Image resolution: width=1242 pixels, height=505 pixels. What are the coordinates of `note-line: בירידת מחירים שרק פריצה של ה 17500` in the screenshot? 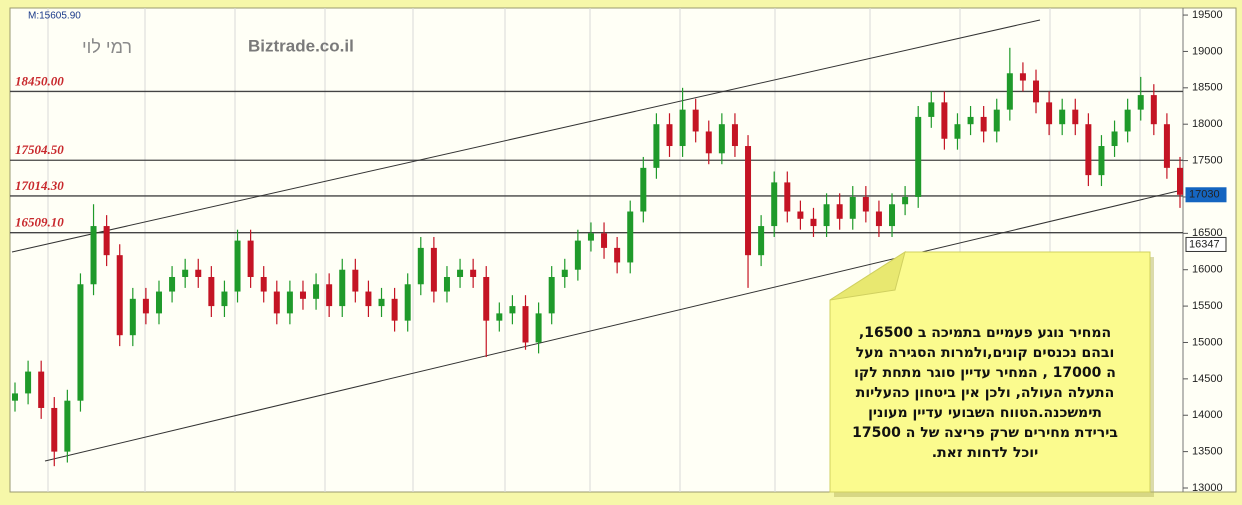 It's located at (985, 433).